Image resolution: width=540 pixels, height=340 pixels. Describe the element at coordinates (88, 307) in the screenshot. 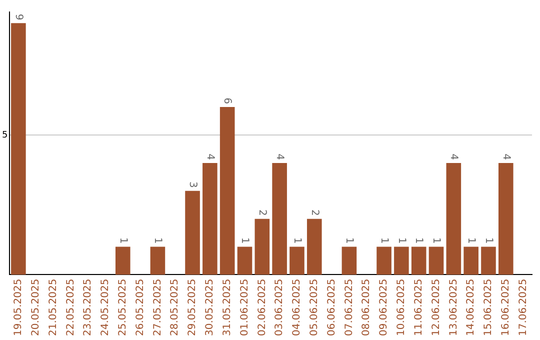

I see `x-tick-label: 23.05.2025` at that location.